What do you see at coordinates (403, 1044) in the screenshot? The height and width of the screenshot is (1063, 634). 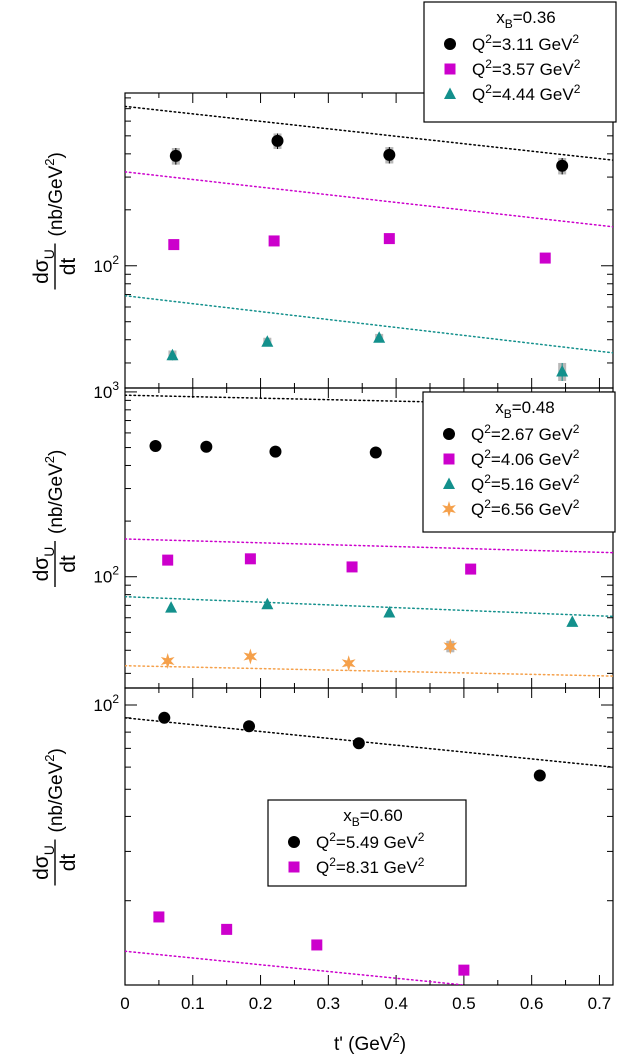 I see `x-axis-title-close: )` at bounding box center [403, 1044].